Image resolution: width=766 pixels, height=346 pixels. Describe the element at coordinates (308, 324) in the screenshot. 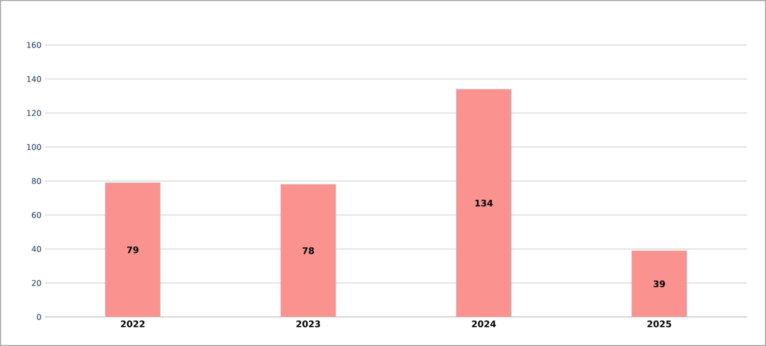

I see `x-tick-label: 2023` at that location.